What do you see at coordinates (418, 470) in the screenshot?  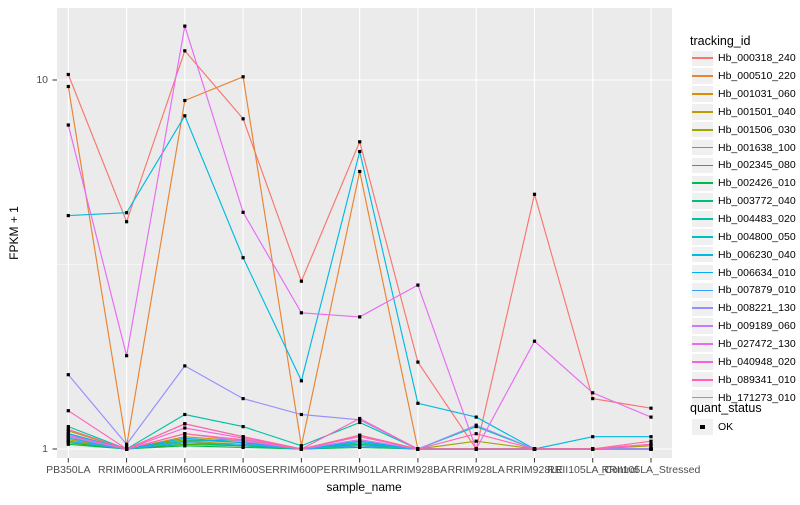 I see `x-tick-label: RRIM928BA` at bounding box center [418, 470].